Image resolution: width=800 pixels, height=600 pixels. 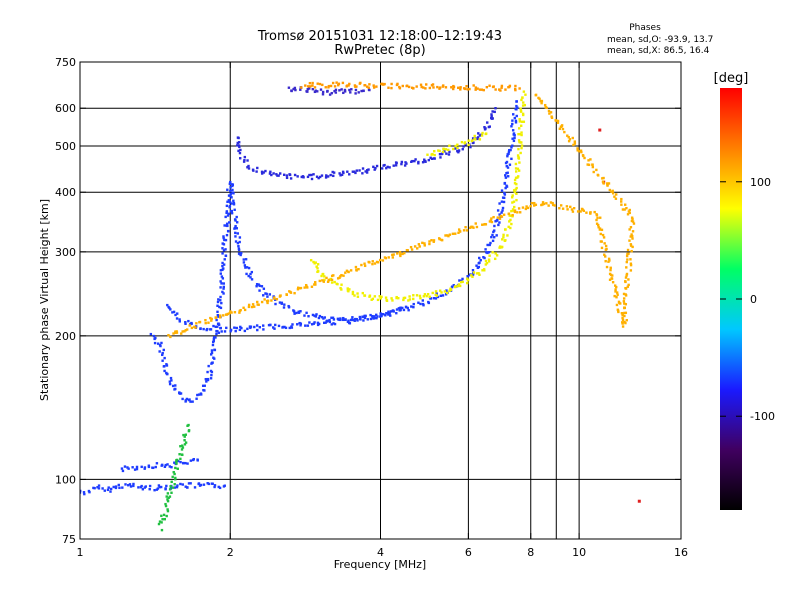 What do you see at coordinates (753, 299) in the screenshot?
I see `colorbar-tick-label: 0` at bounding box center [753, 299].